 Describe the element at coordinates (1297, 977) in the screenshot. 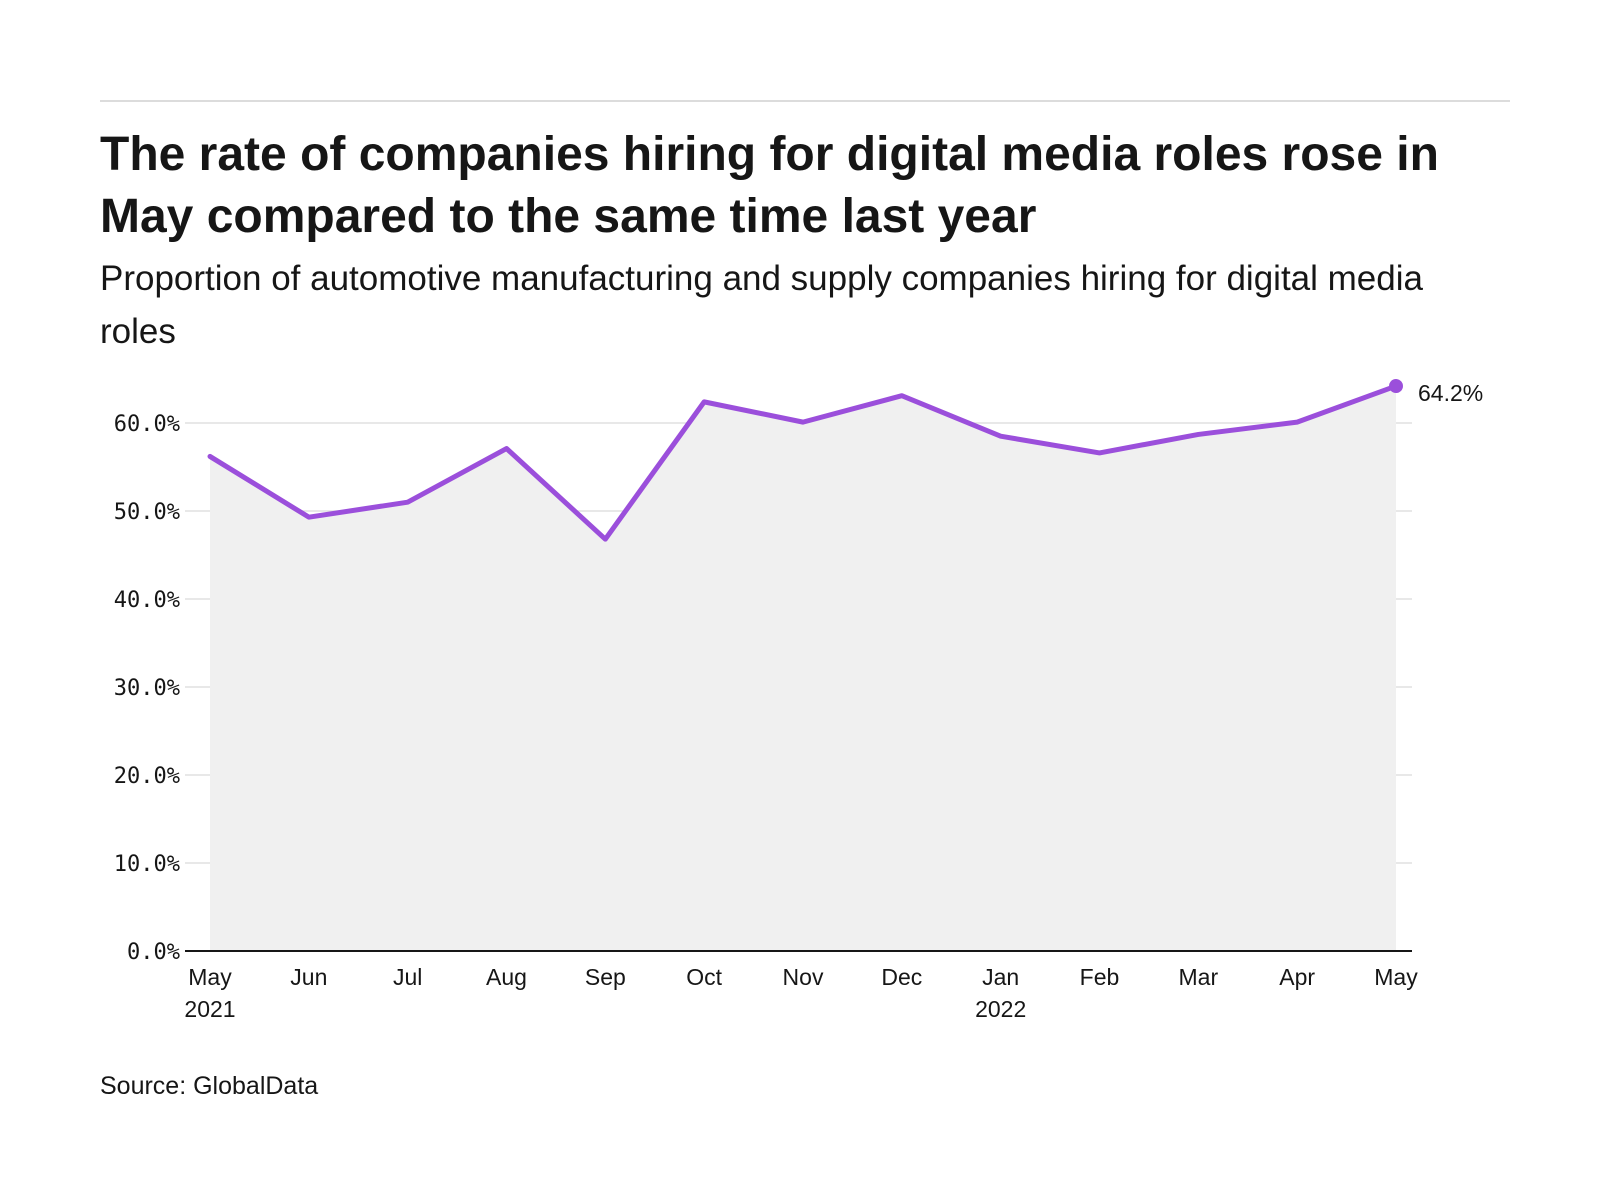

I see `x-tick-label: Apr` at that location.